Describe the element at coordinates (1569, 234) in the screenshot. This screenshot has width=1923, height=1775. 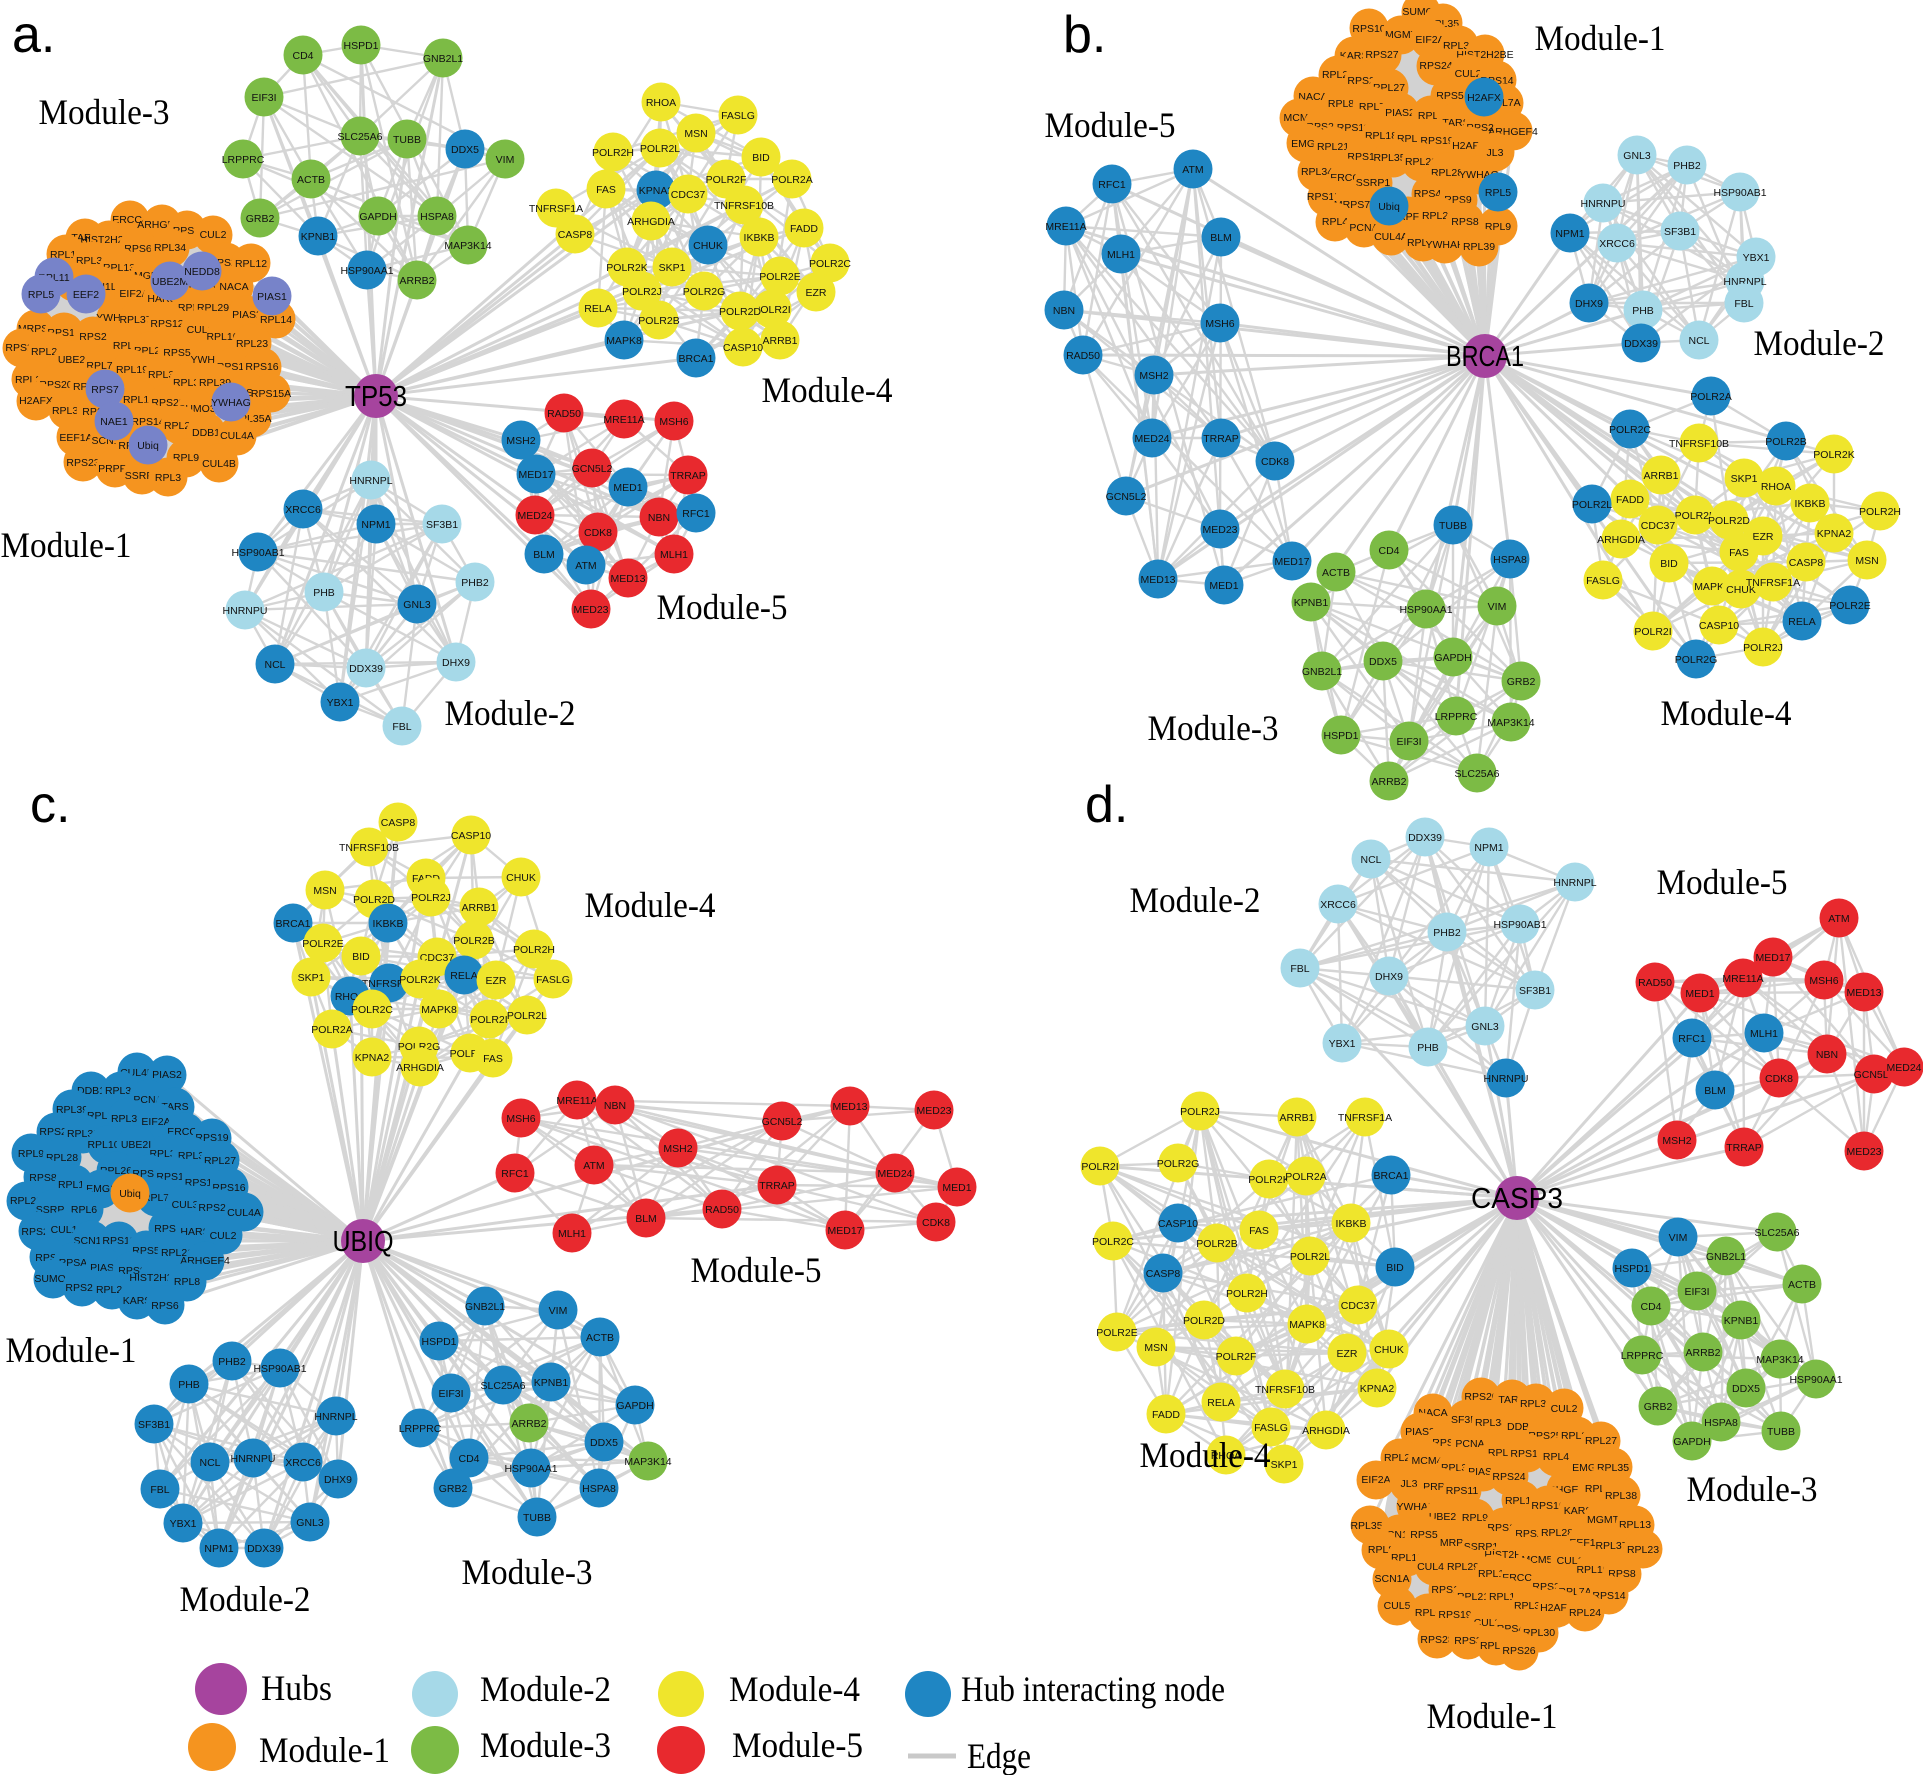
I see `svg-text: NPM1` at that location.